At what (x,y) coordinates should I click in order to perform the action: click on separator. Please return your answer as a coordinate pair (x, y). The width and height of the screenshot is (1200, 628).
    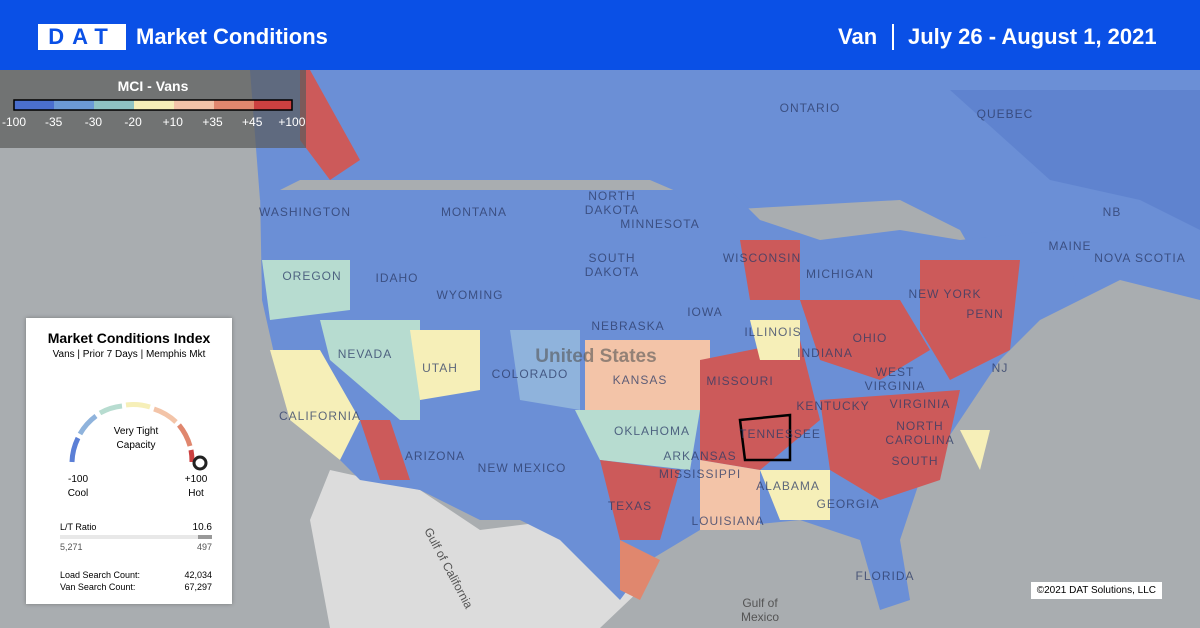
    Looking at the image, I should click on (893, 37).